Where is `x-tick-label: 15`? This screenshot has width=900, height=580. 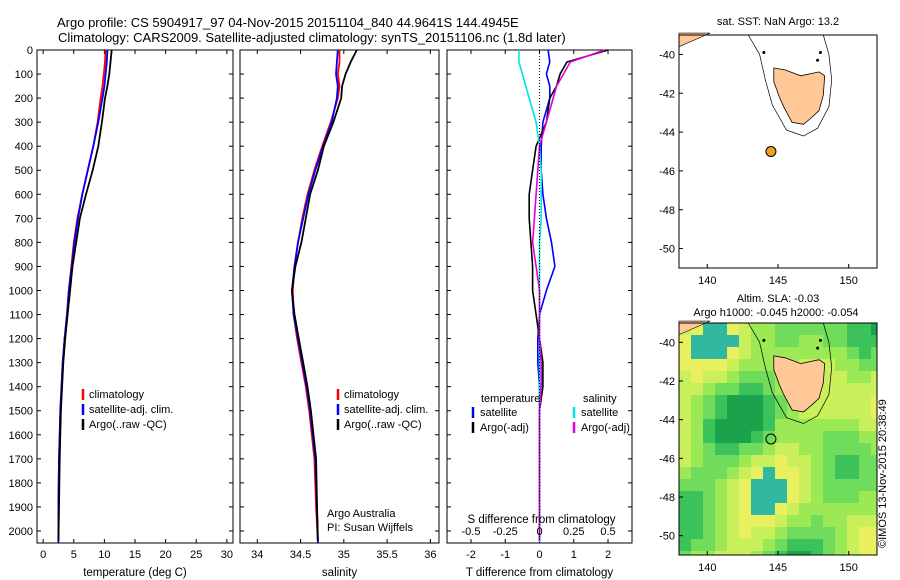 x-tick-label: 15 is located at coordinates (135, 555).